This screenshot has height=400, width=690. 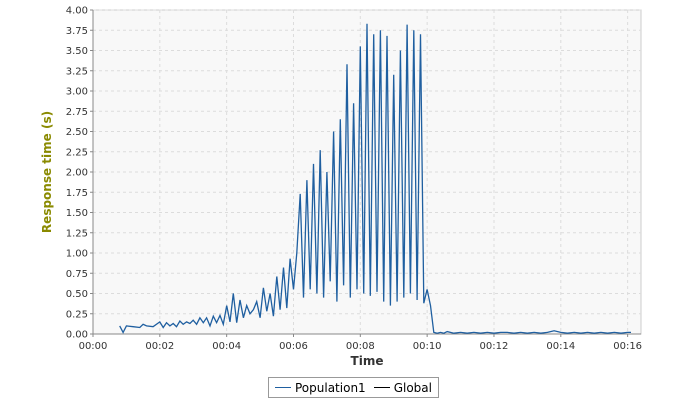 What do you see at coordinates (77, 213) in the screenshot?
I see `y-tick-label: 1.50` at bounding box center [77, 213].